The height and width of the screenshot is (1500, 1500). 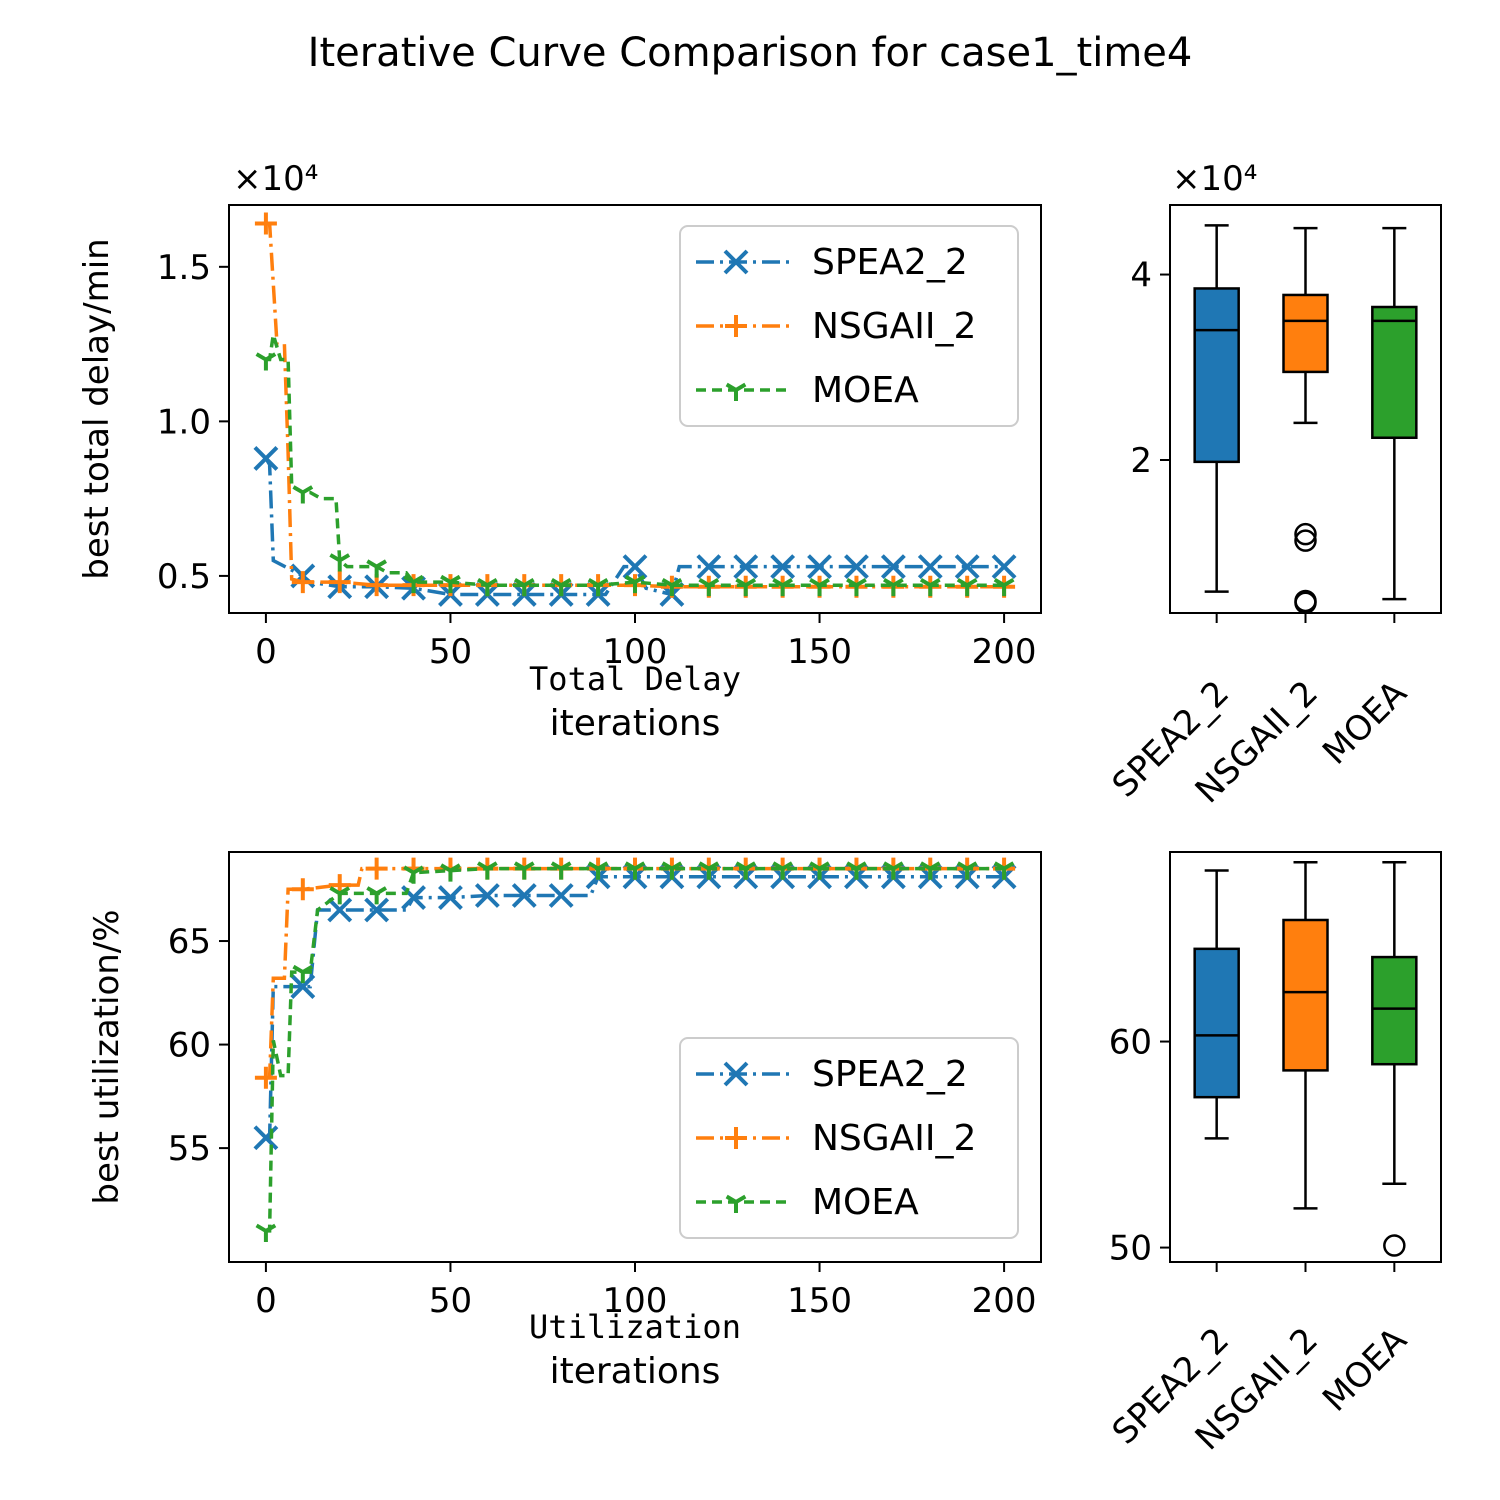 I want to click on x-tick-label: 0, so click(x=266, y=1301).